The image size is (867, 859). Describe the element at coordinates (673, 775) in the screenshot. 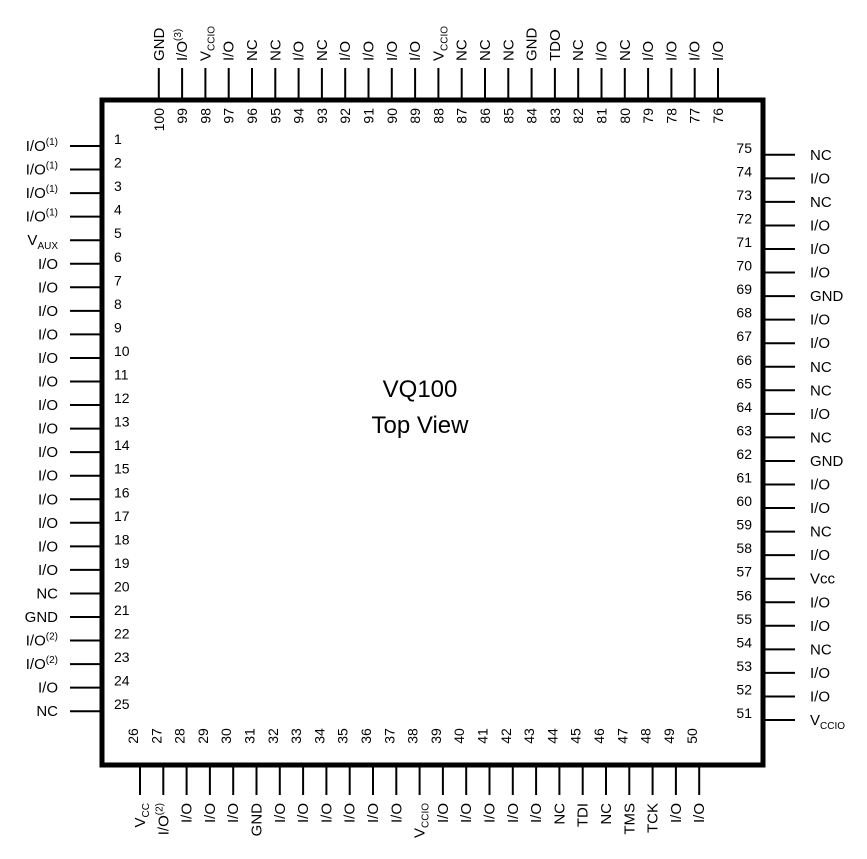

I see `pin-49: 49 I/O` at that location.